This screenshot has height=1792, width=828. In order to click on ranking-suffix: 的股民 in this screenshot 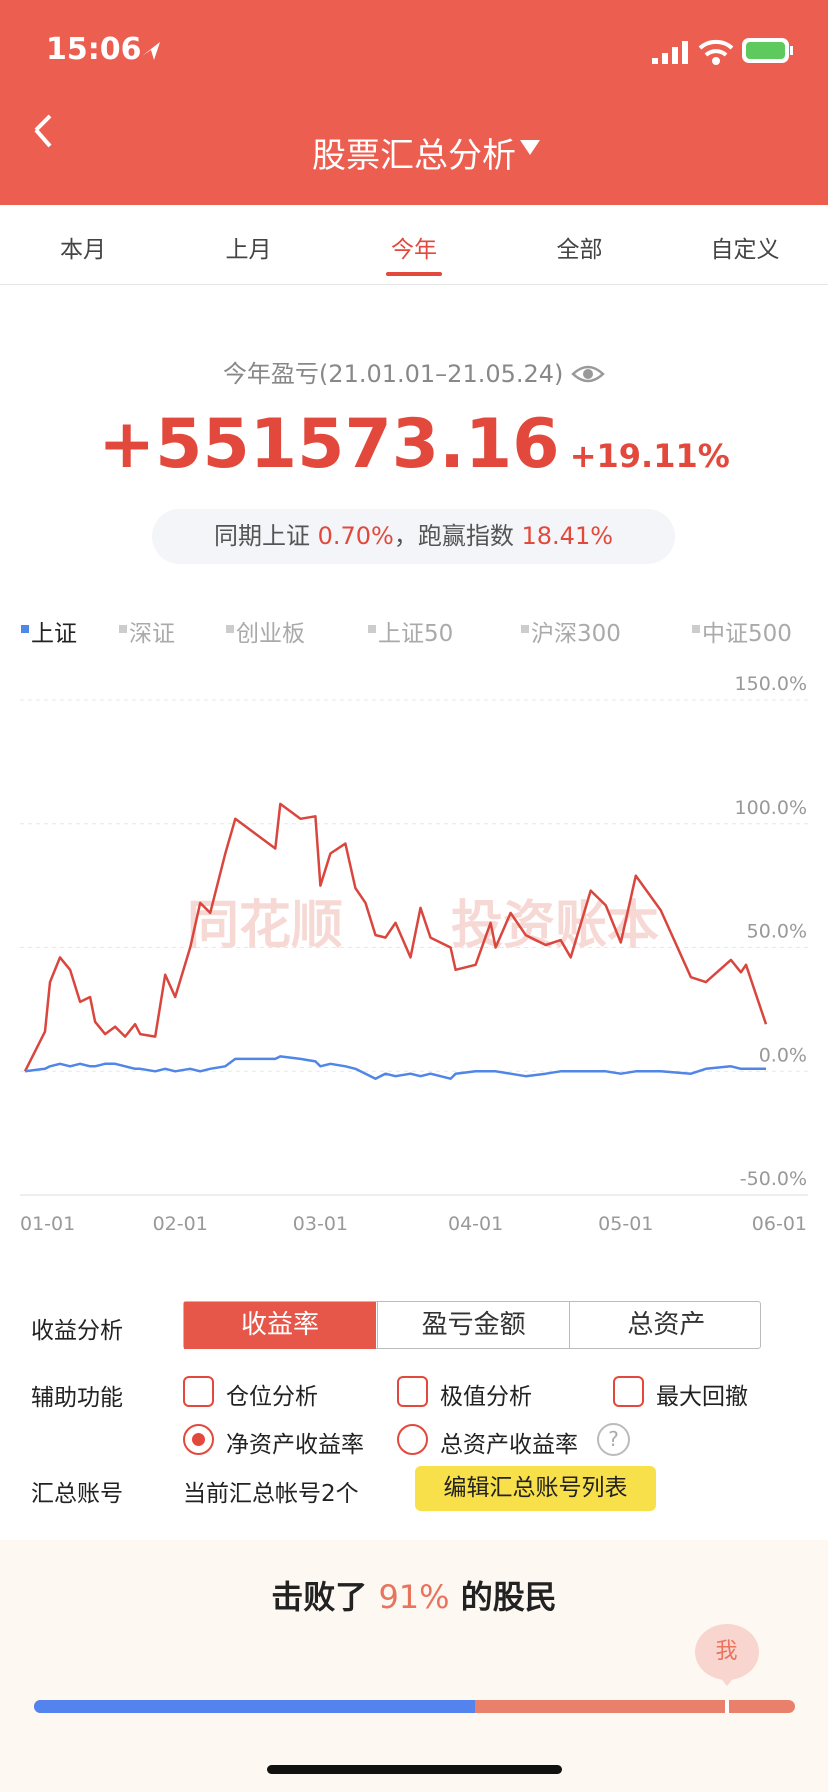, I will do `click(508, 1597)`.